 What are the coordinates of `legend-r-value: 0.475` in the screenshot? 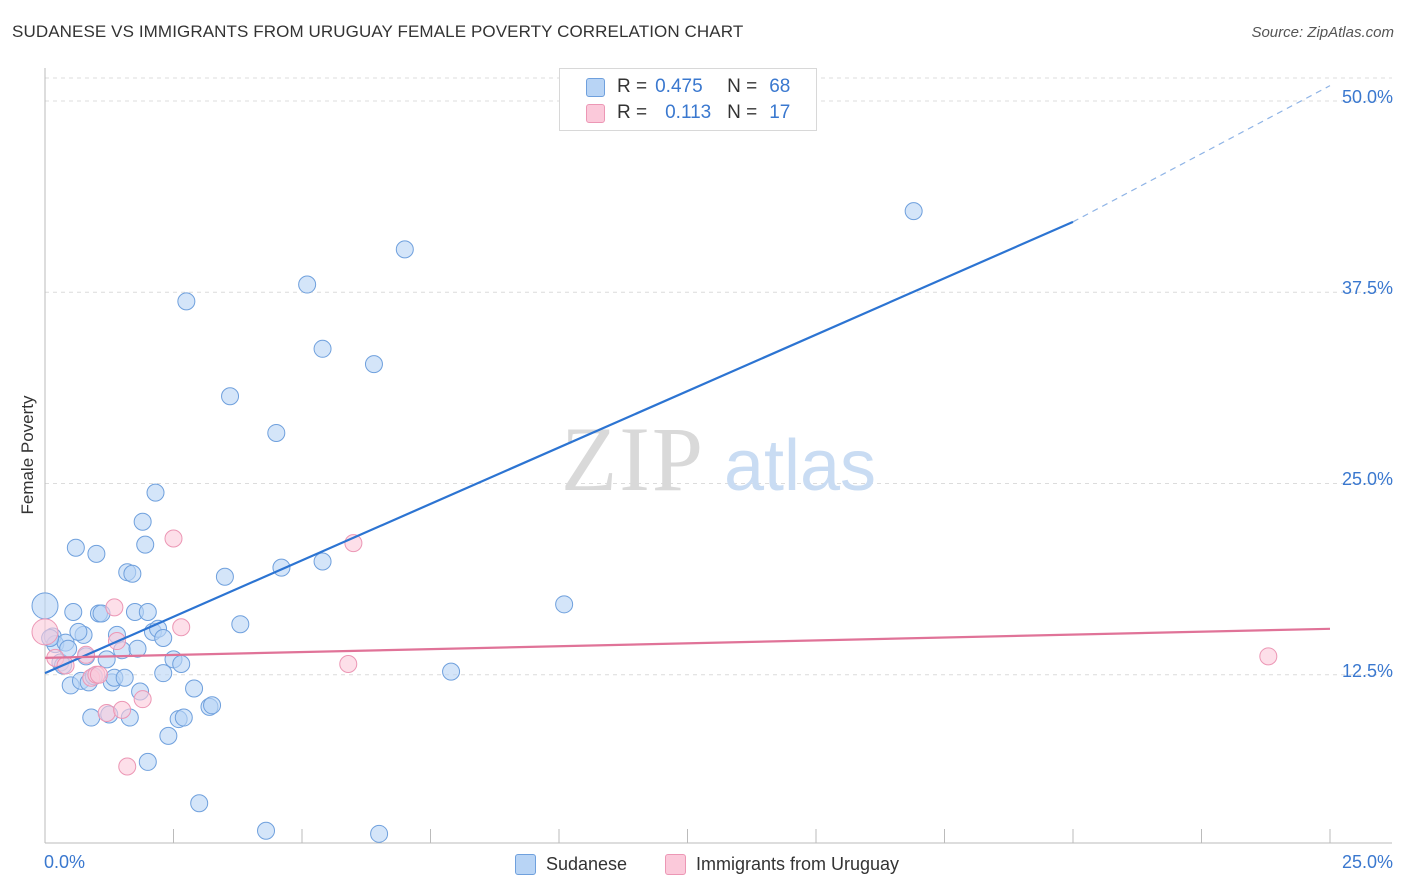 It's located at (679, 86).